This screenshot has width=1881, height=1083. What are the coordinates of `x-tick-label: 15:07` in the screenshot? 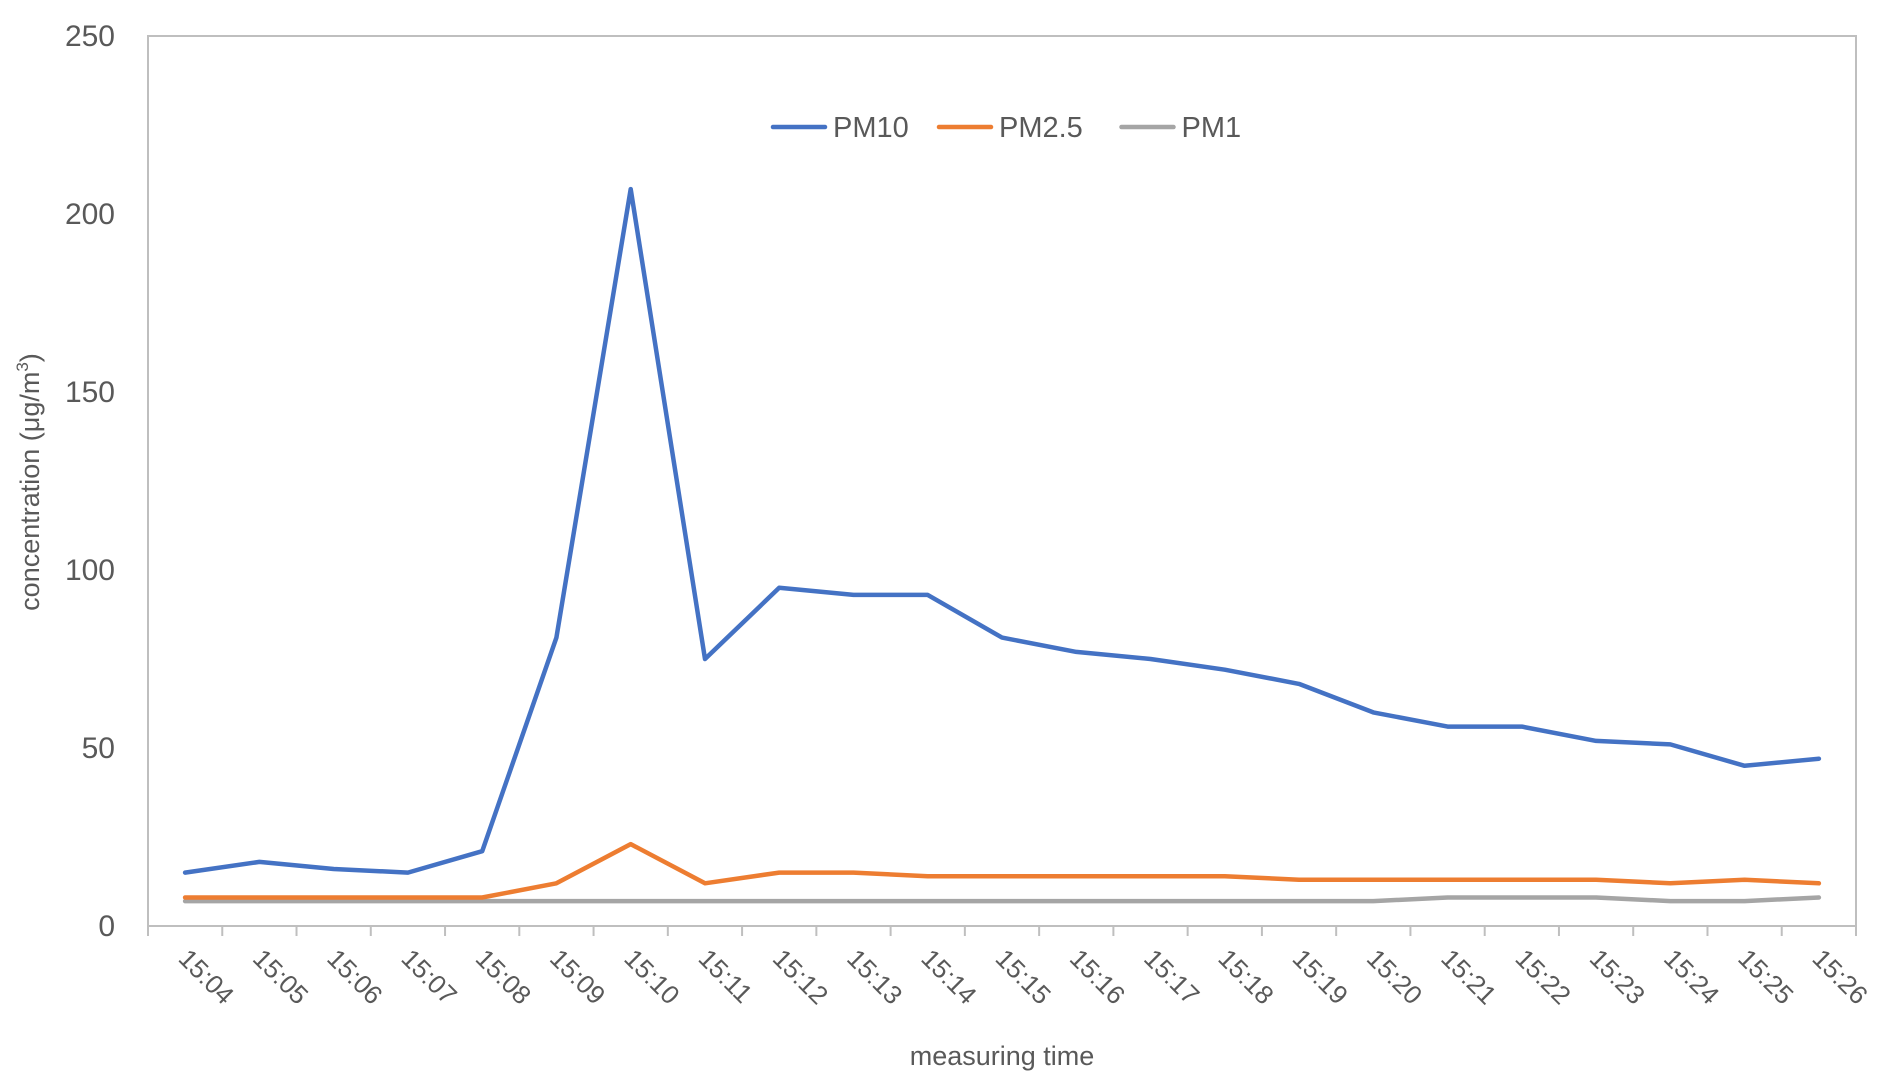 It's located at (429, 976).